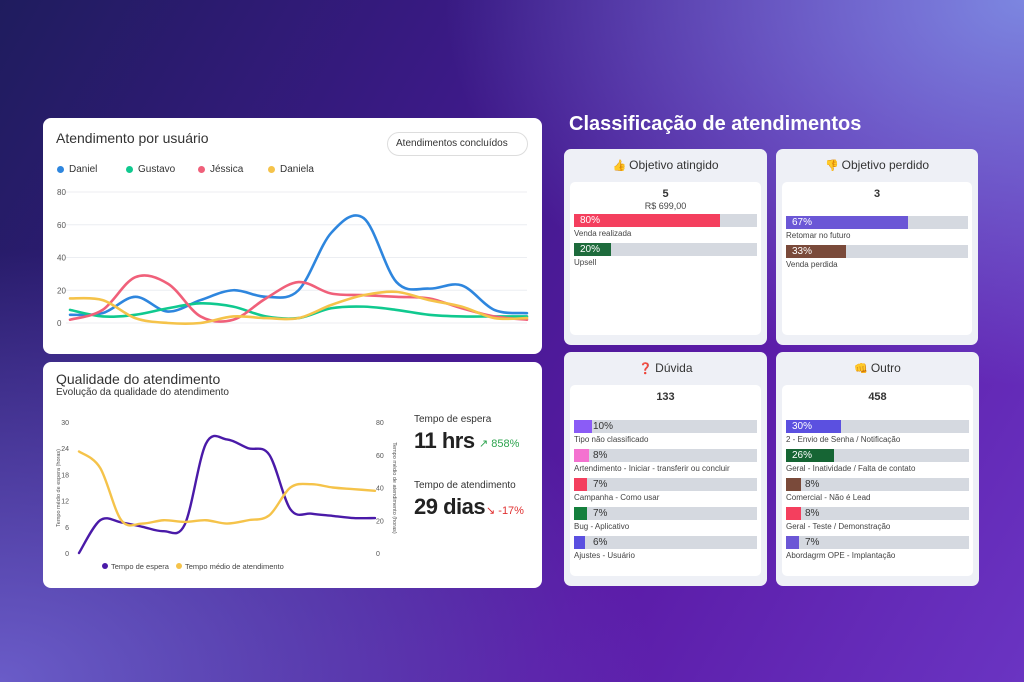 The height and width of the screenshot is (682, 1024). What do you see at coordinates (65, 475) in the screenshot?
I see `y-left-tick-label: 18` at bounding box center [65, 475].